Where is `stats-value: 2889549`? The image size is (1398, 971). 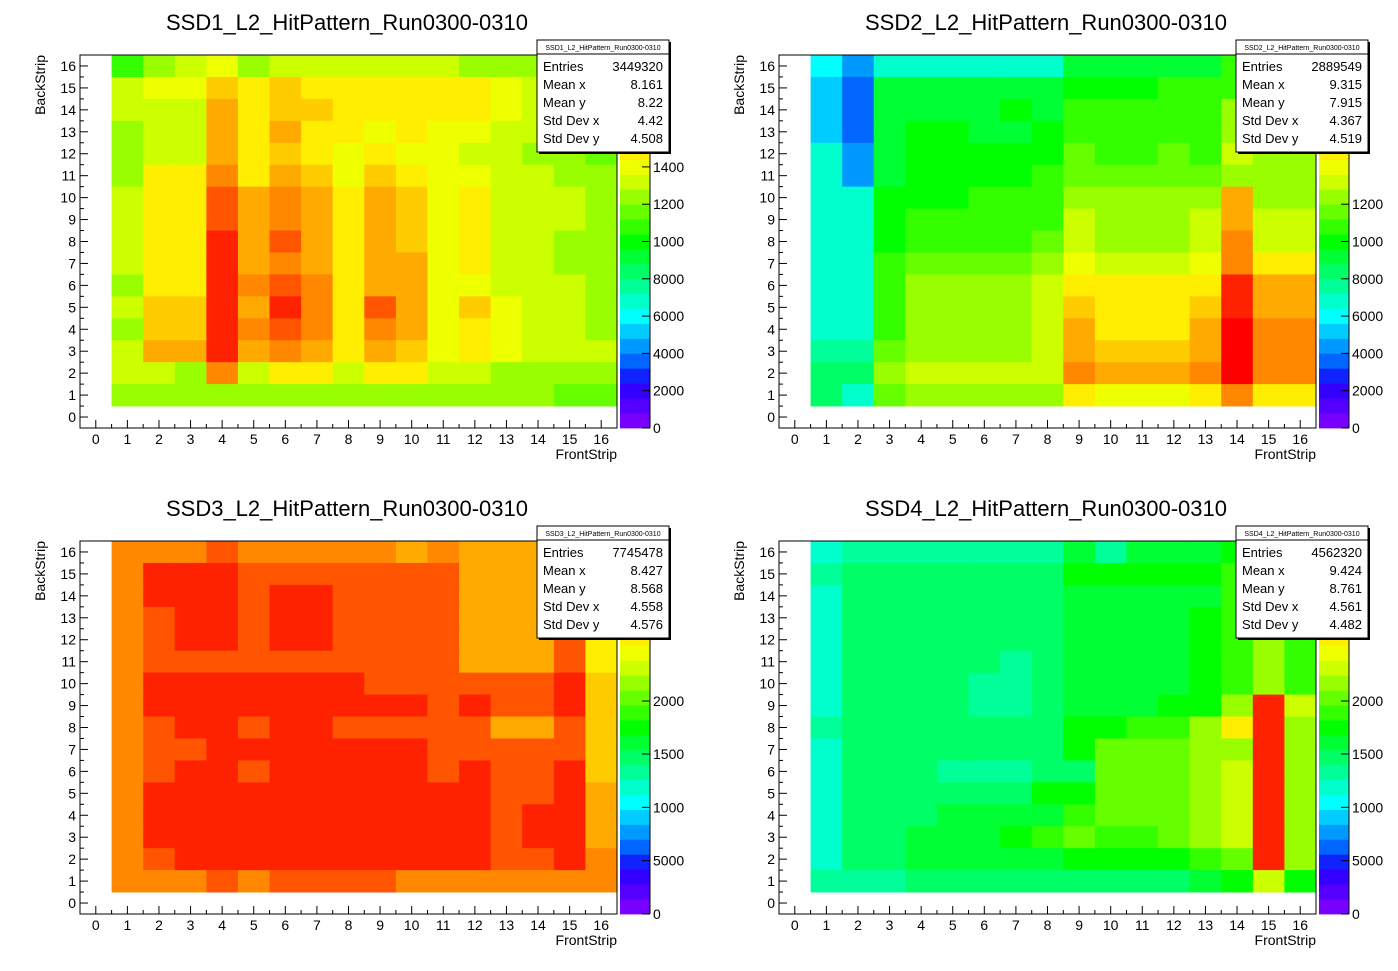
stats-value: 2889549 is located at coordinates (1336, 66).